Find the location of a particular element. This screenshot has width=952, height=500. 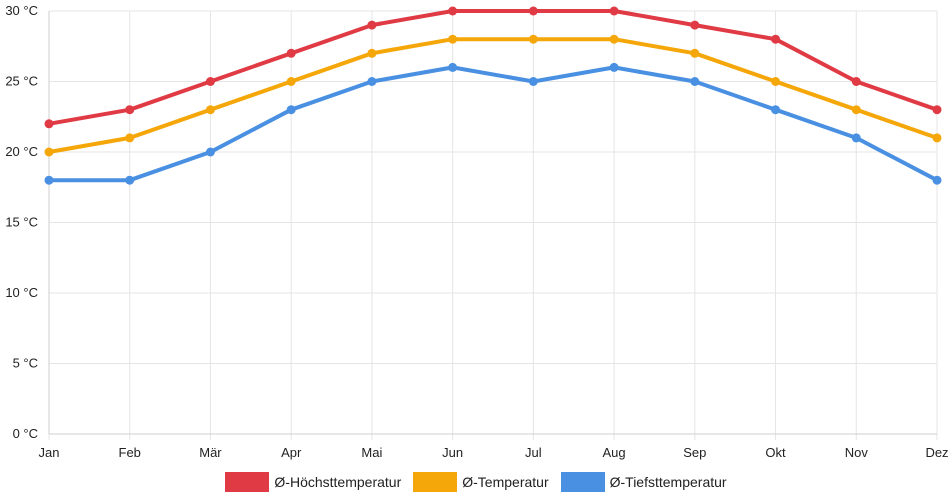

legend-label: Ø-Tiefsttemperatur is located at coordinates (668, 482).